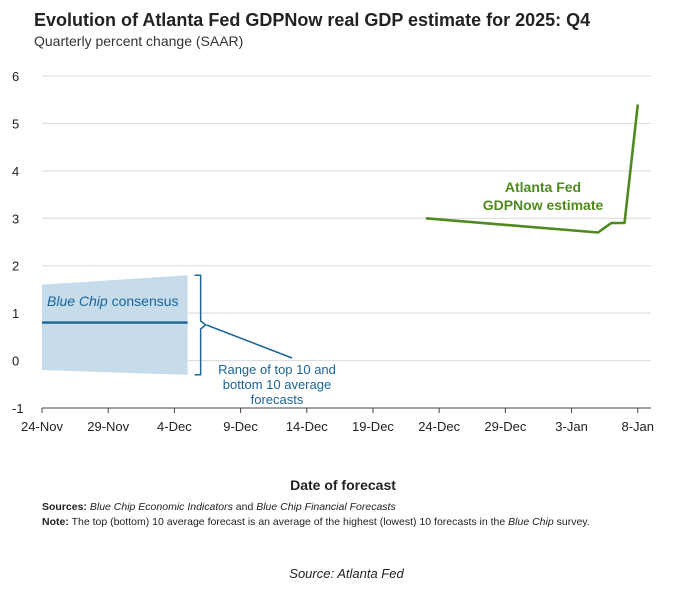  Describe the element at coordinates (15, 171) in the screenshot. I see `y-tick-label: 4` at that location.